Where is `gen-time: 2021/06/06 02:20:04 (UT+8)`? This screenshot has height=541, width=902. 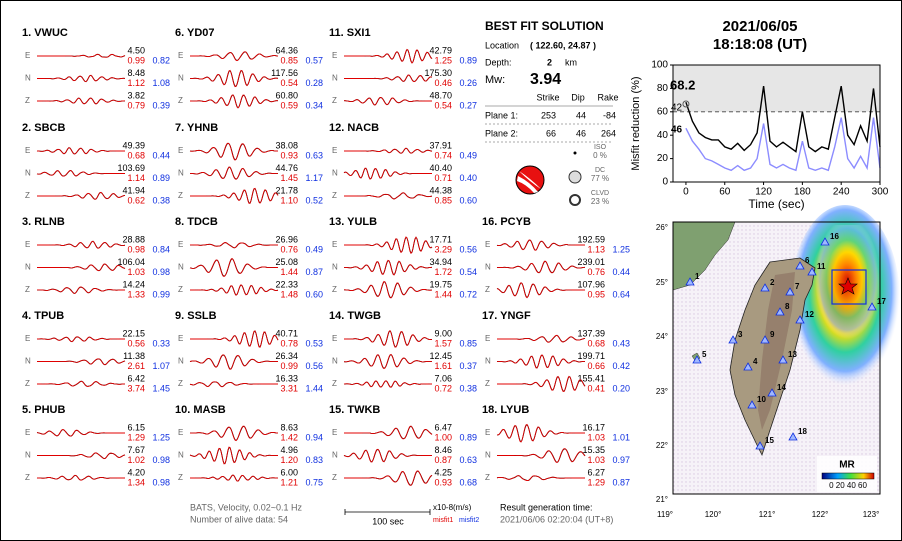
gen-time: 2021/06/06 02:20:04 (UT+8) is located at coordinates (556, 519).